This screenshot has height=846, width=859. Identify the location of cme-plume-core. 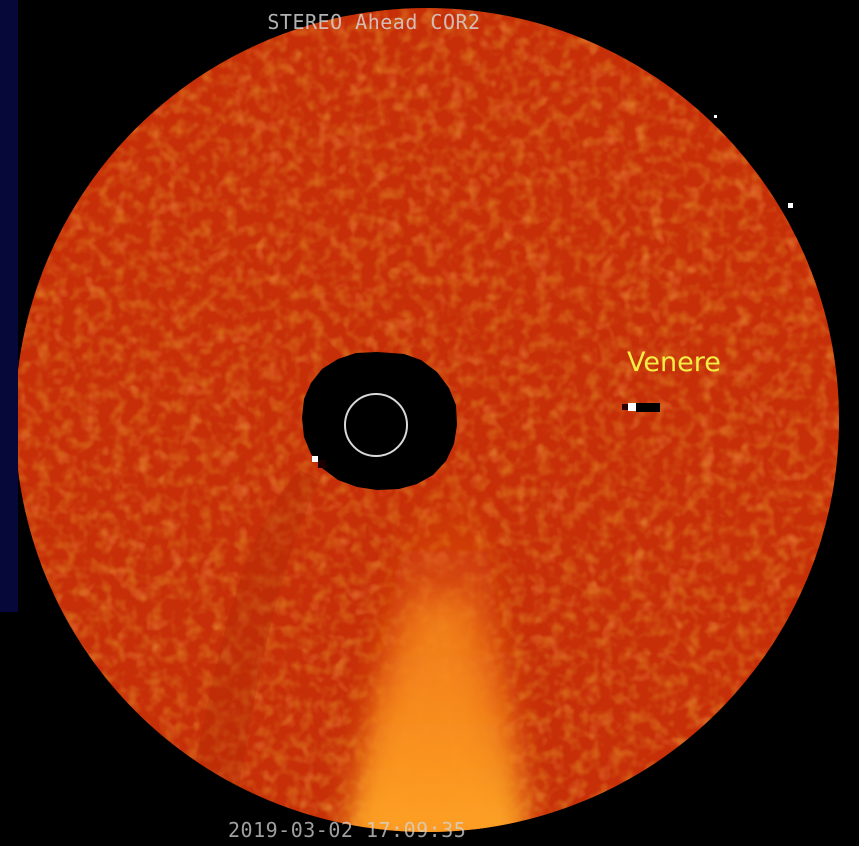
(427, 716).